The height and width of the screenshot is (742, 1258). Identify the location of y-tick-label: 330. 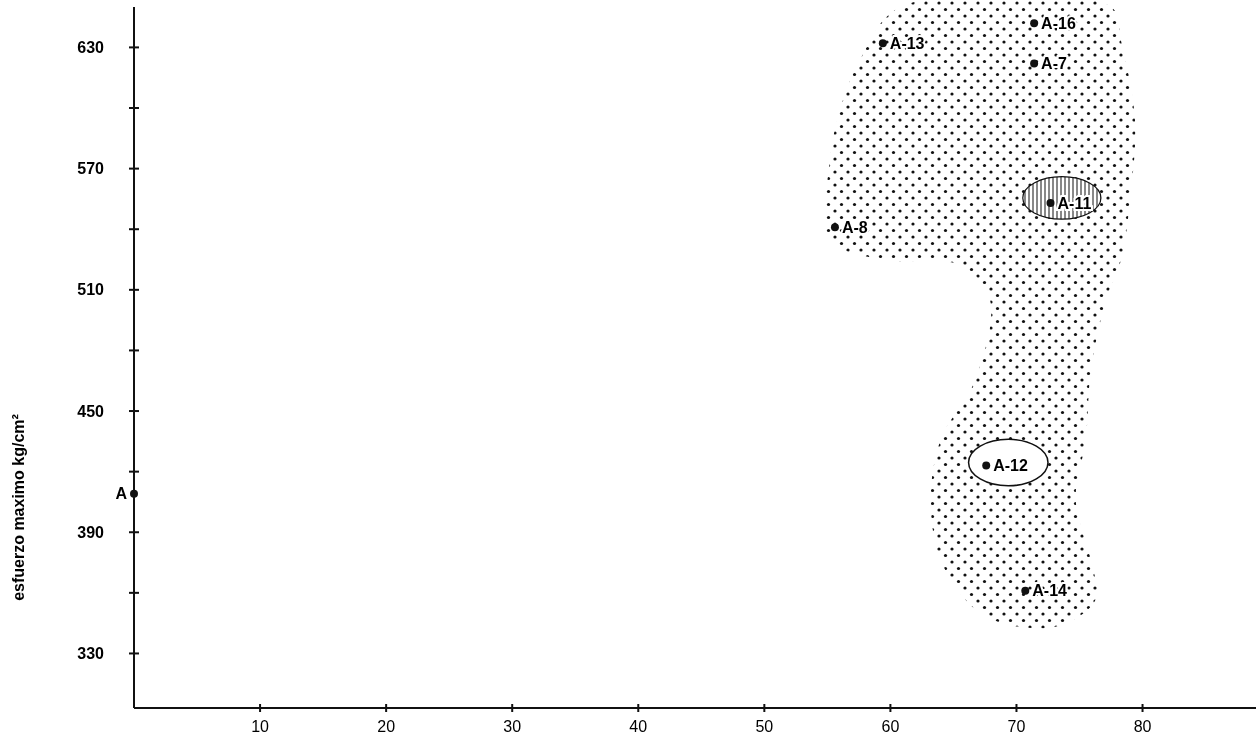
(91, 654).